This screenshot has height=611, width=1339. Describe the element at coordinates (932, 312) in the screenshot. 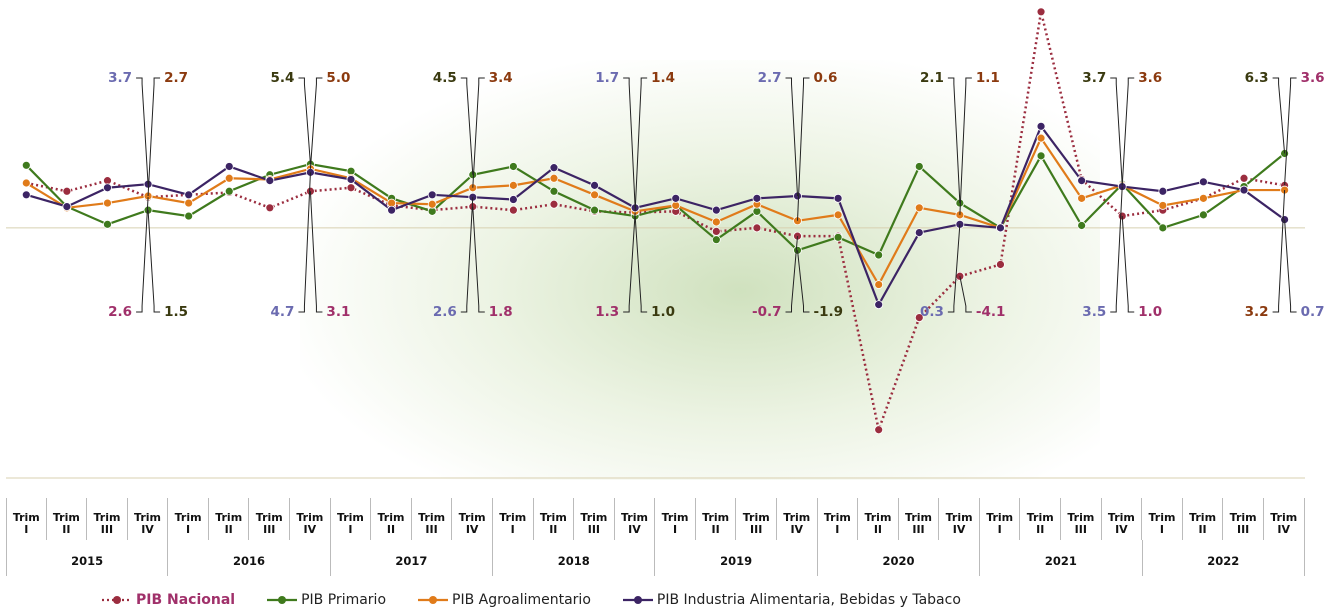

I see `data-label: 0.3` at that location.